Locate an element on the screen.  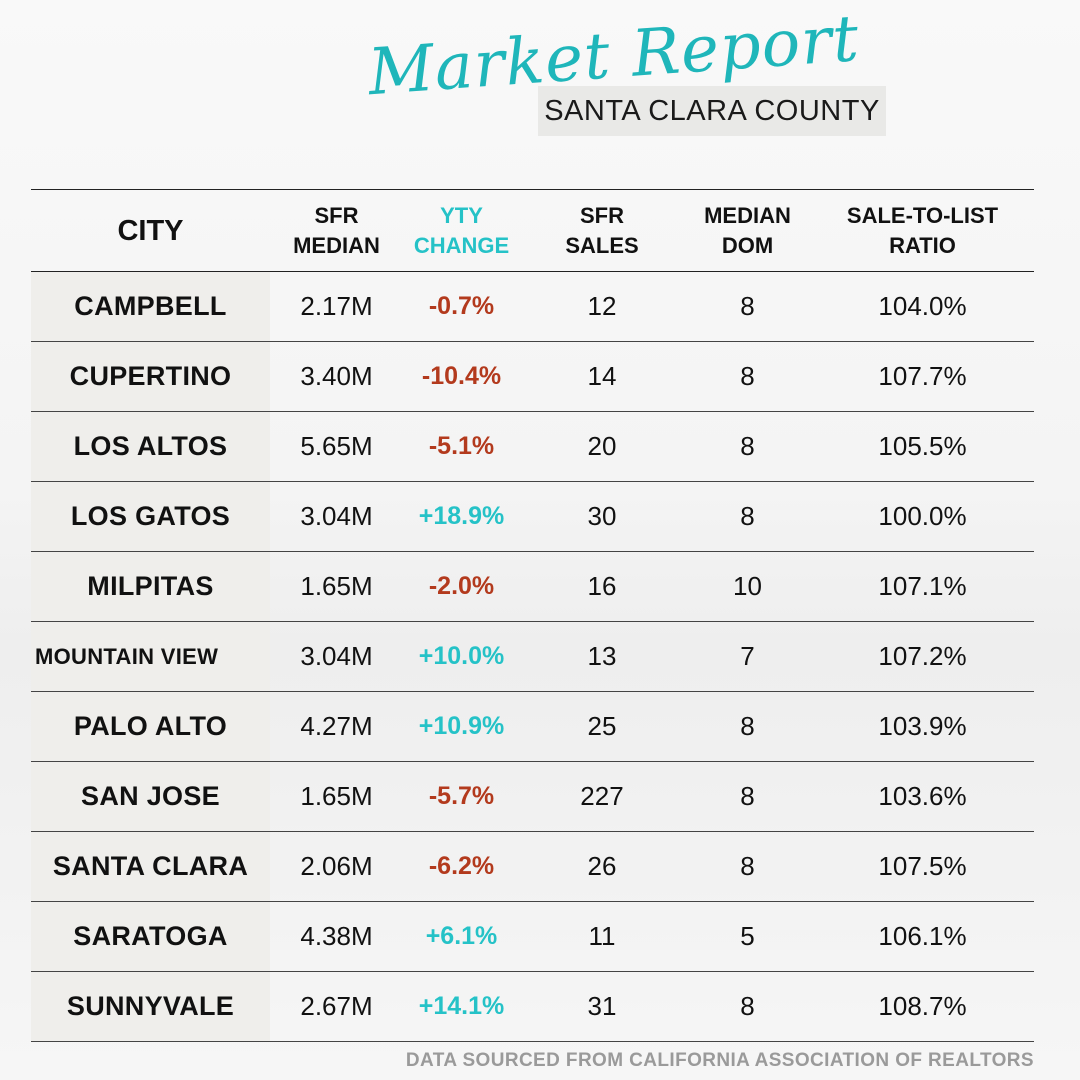
header-sfr-median-line2: MEDIAN is located at coordinates (336, 245).